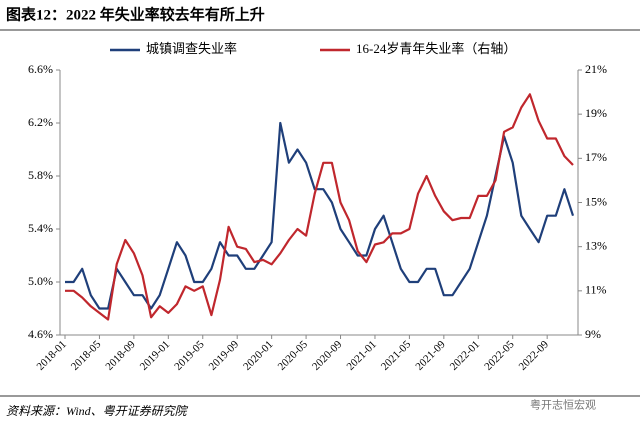 This screenshot has width=640, height=433. What do you see at coordinates (396, 355) in the screenshot?
I see `x-tick-label: 2021-05` at bounding box center [396, 355].